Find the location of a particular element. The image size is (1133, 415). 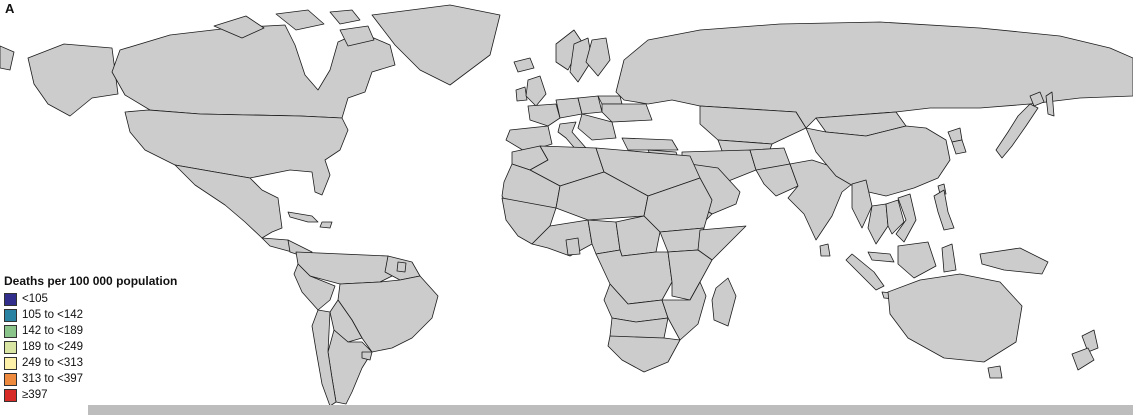

region-pakistan is located at coordinates (777, 180).